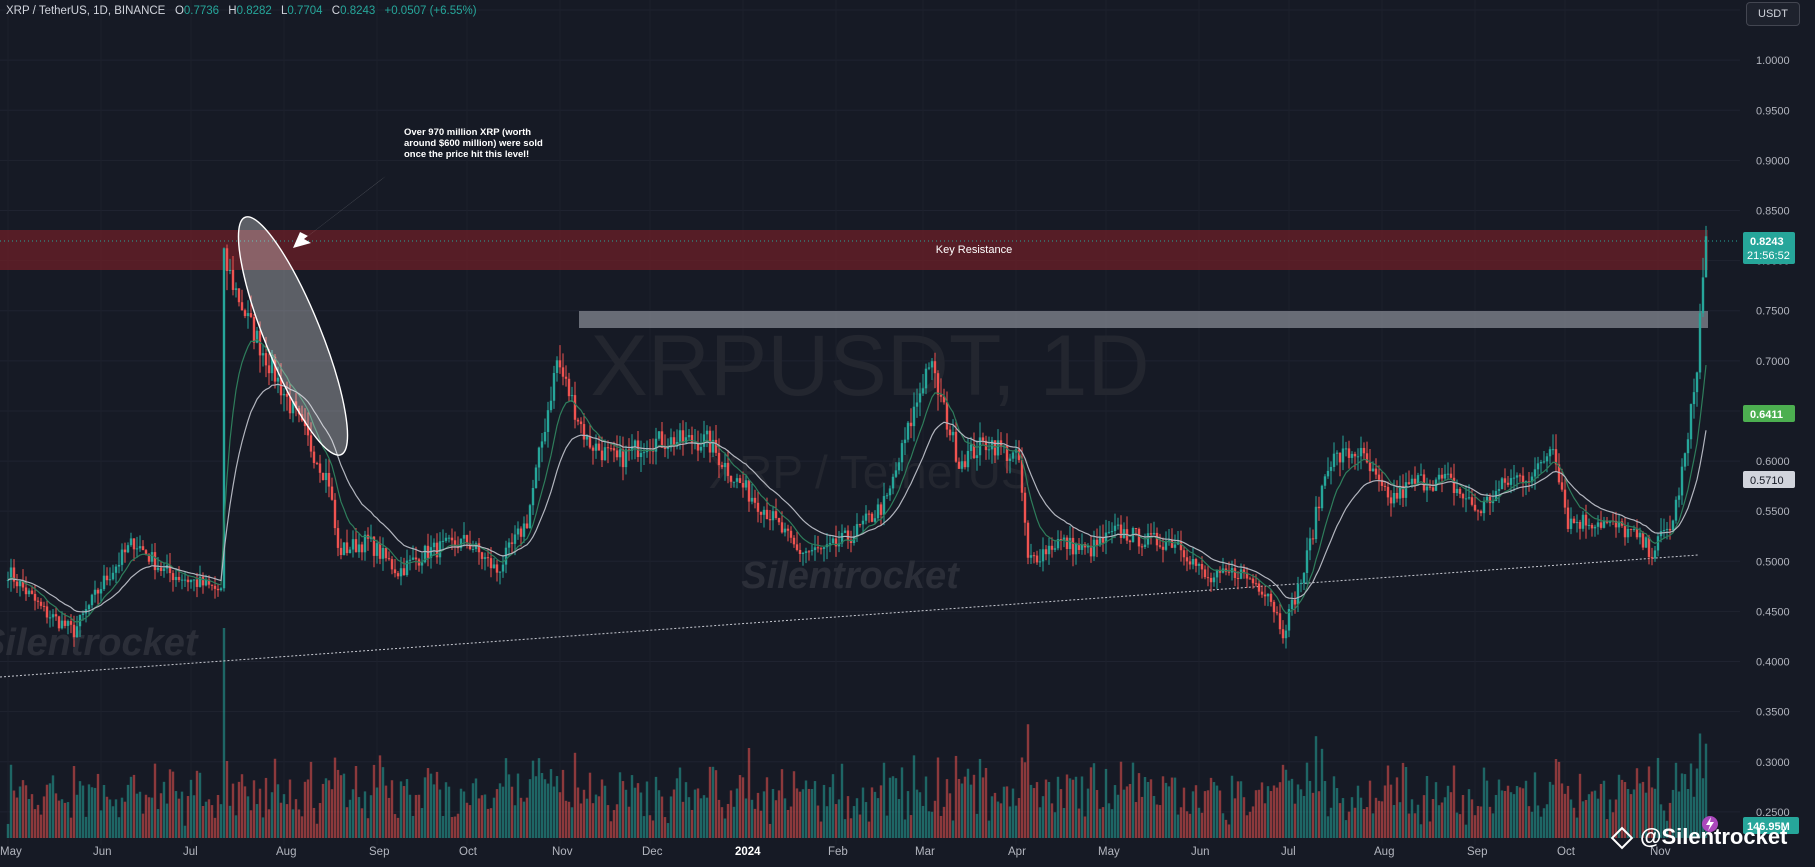 The height and width of the screenshot is (867, 1815). Describe the element at coordinates (1769, 413) in the screenshot. I see `ma-fast-tag: 0.6411` at that location.